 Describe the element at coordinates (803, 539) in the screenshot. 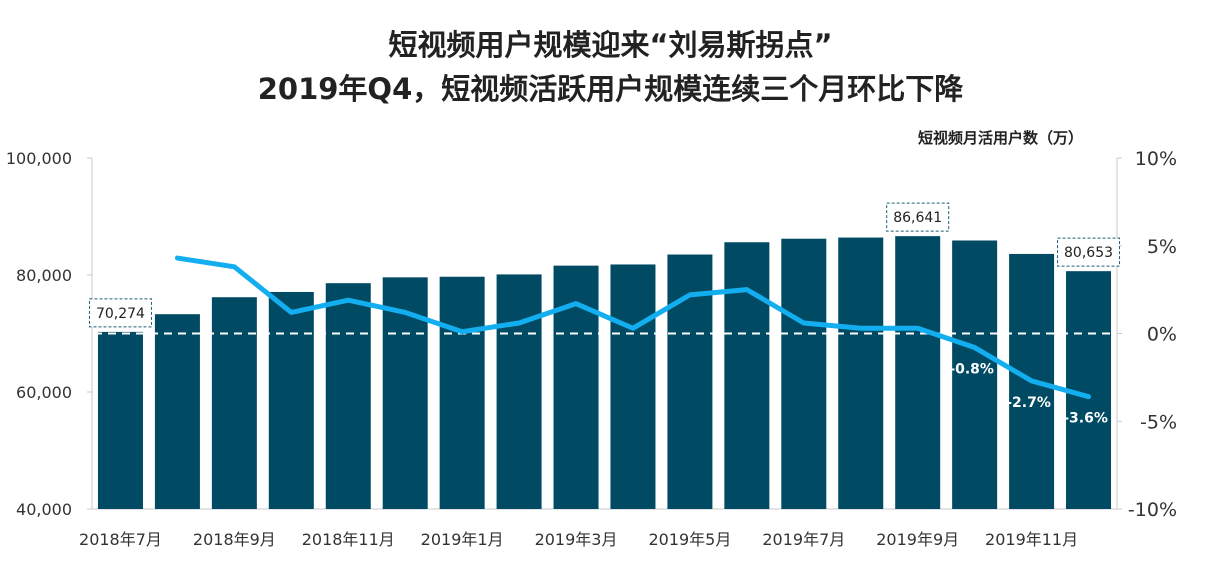

I see `x-tick-label: 2019年7月` at that location.